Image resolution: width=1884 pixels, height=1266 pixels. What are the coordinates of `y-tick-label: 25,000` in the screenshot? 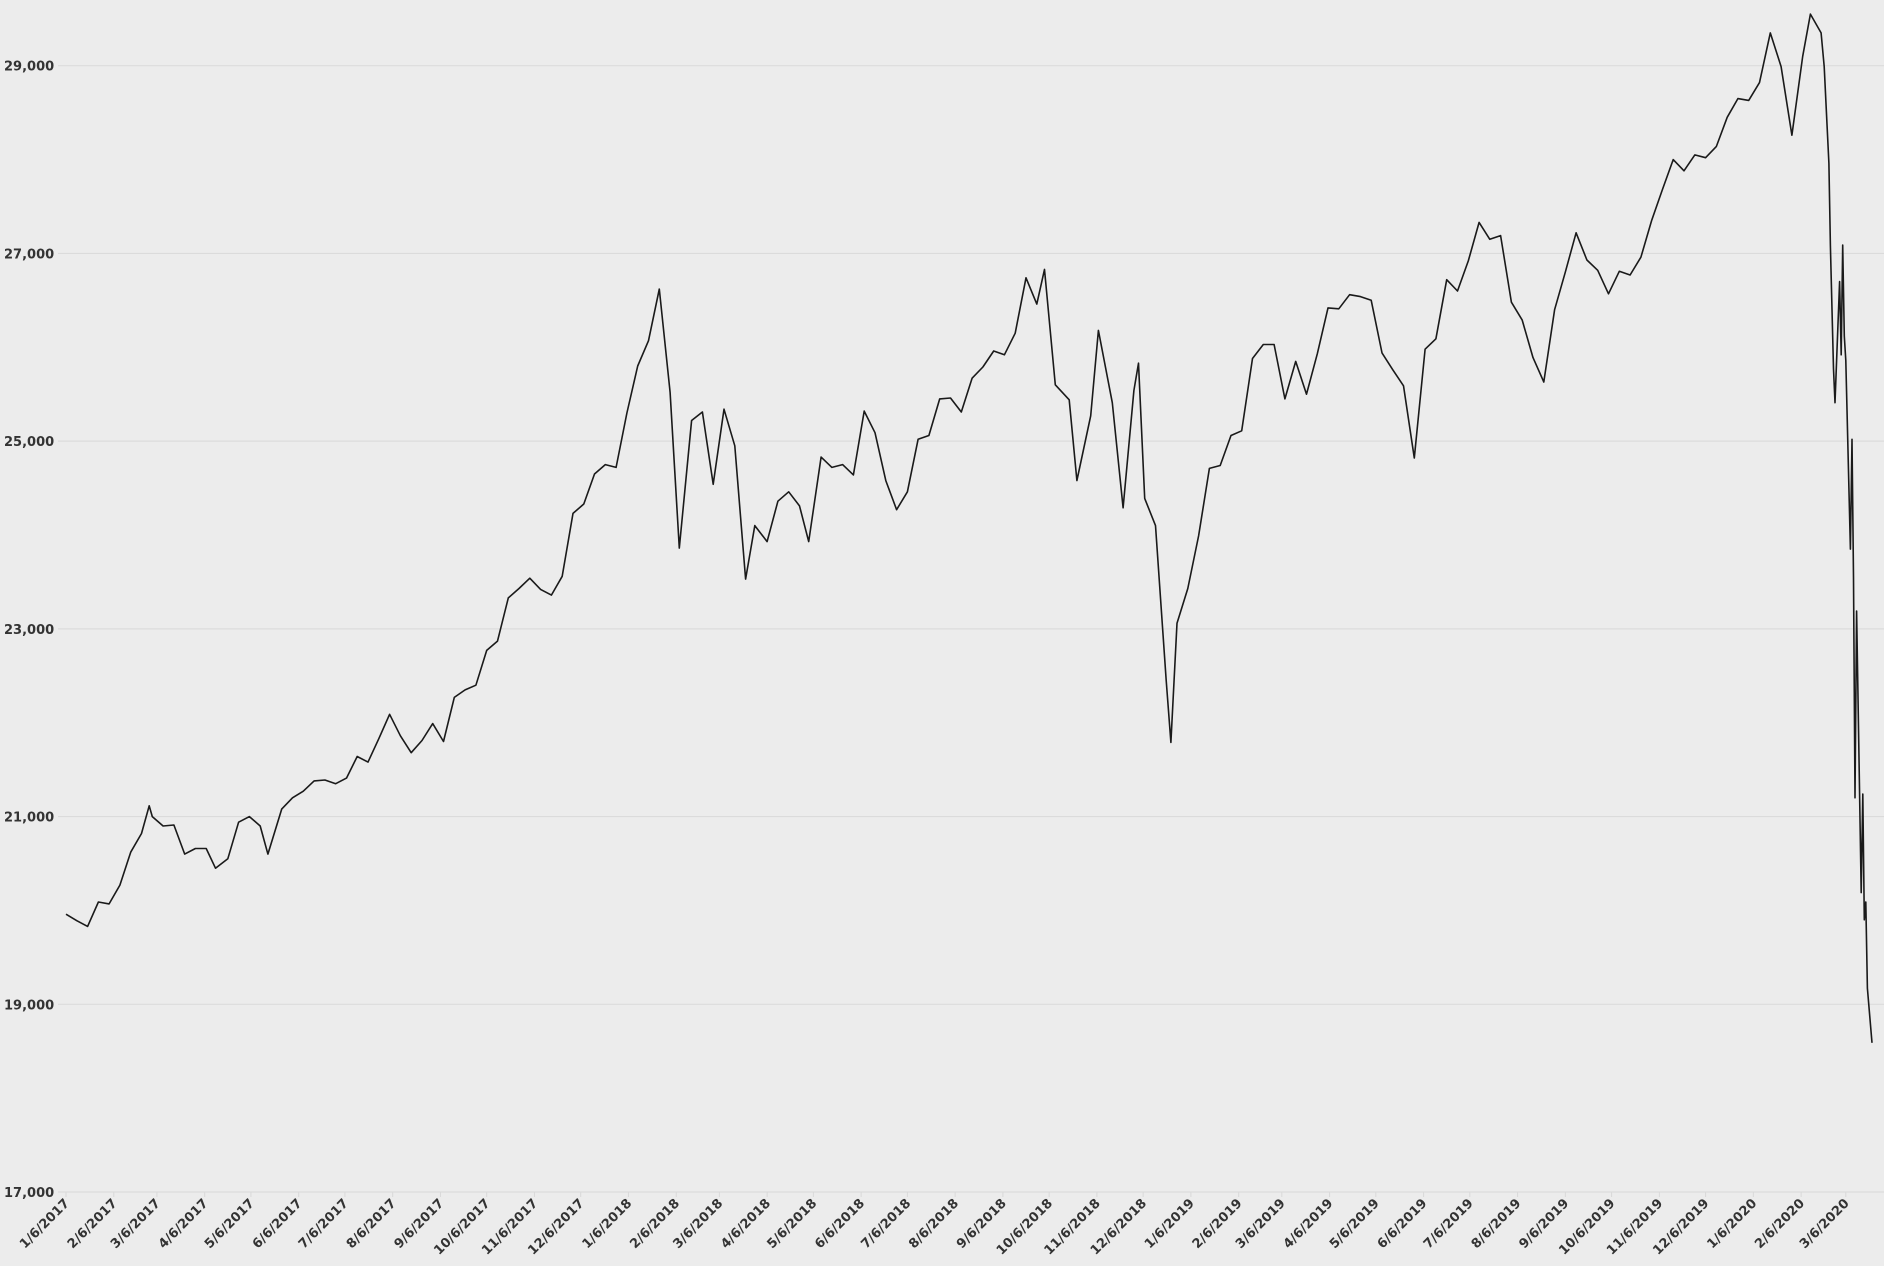 It's located at (29, 442).